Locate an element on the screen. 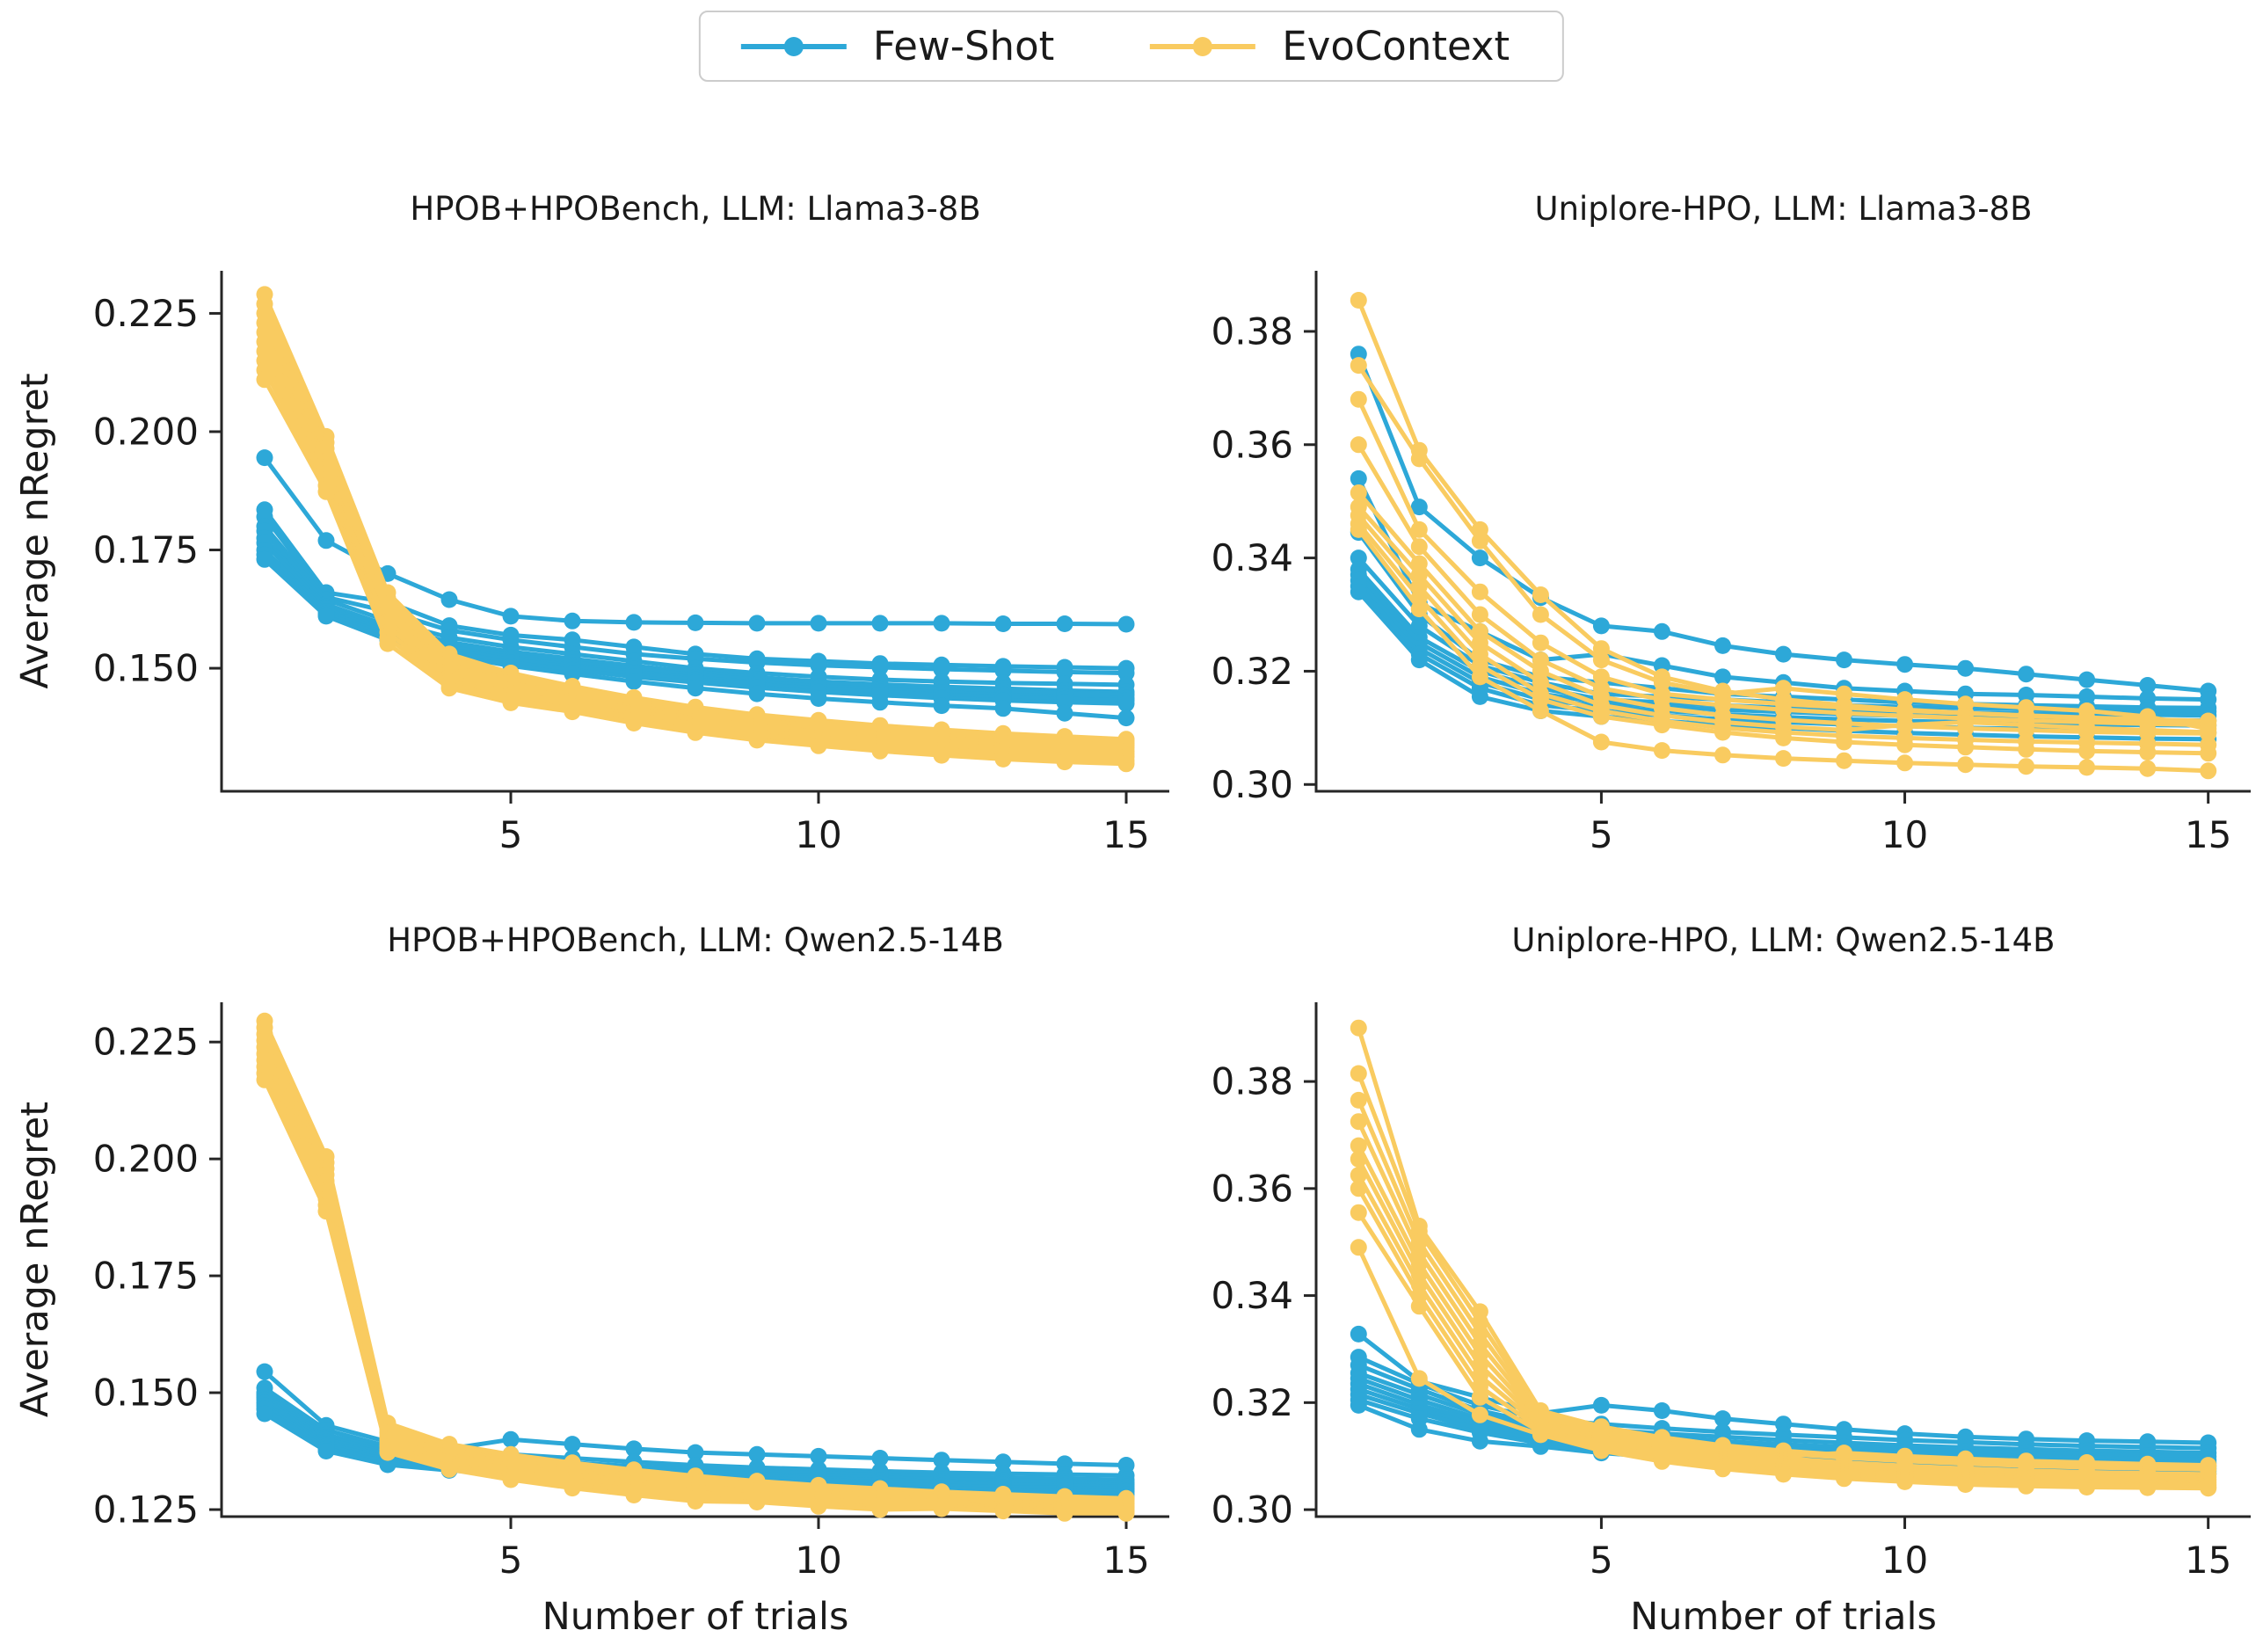 This screenshot has height=1652, width=2263. y-tick-label: 0.36 is located at coordinates (1252, 445).